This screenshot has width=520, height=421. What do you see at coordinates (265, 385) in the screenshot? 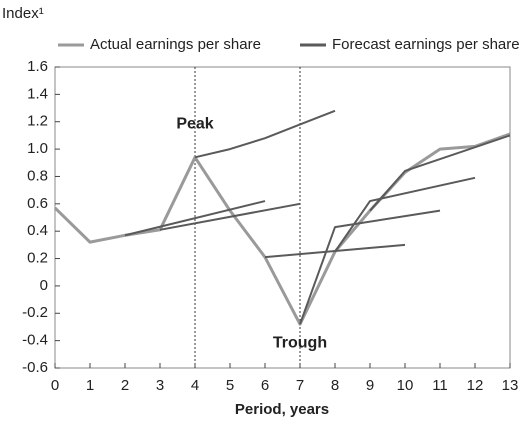
I see `x-tick-label: 6` at bounding box center [265, 385].